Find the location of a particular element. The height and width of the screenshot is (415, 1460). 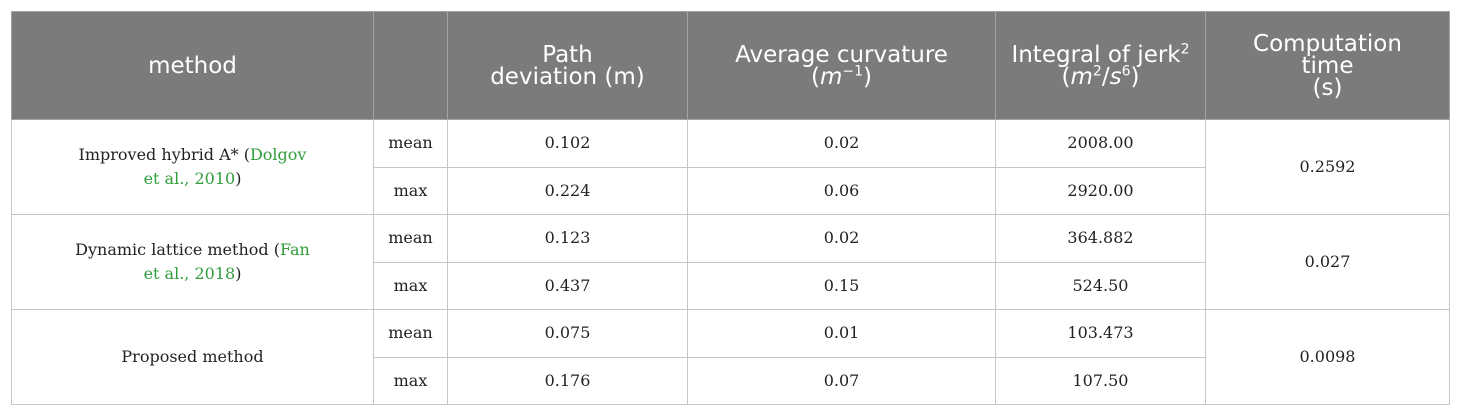

citation-link: Dolgov et al., 2010 is located at coordinates (225, 166).